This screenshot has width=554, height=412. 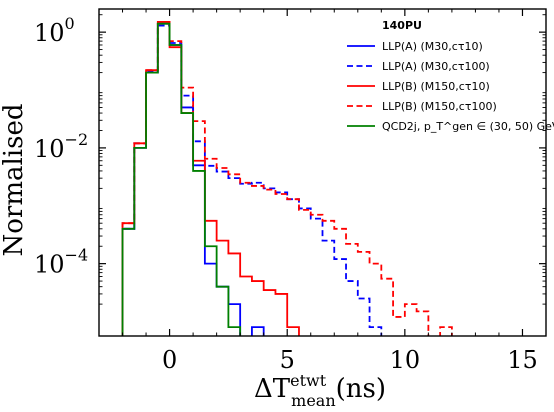 I want to click on legend-title: 140PU, so click(x=402, y=25).